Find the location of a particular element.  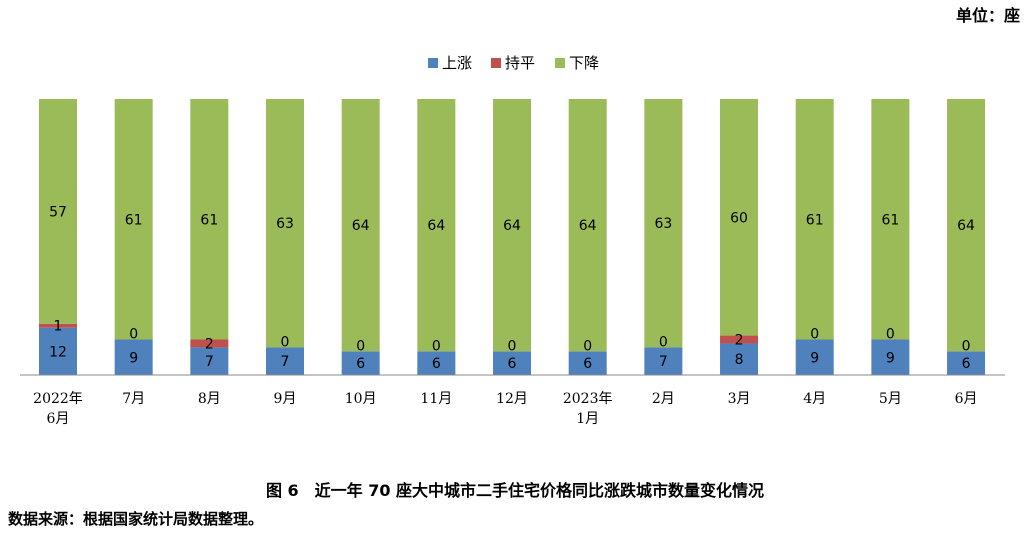

value-label-持平-10: 0 is located at coordinates (814, 335).